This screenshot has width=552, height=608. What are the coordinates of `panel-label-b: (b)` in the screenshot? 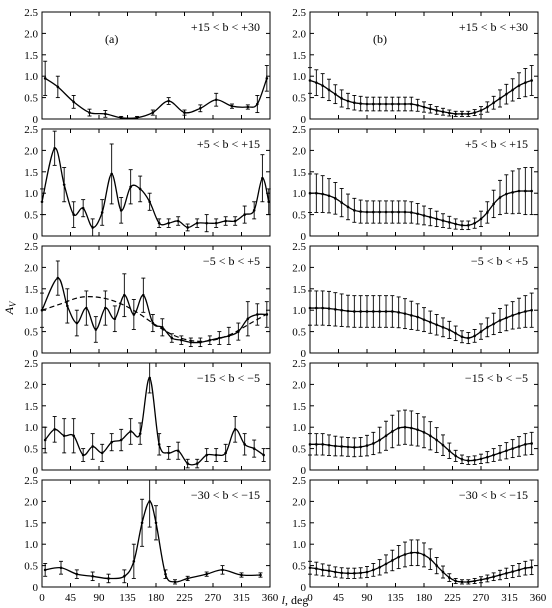 It's located at (380, 39).